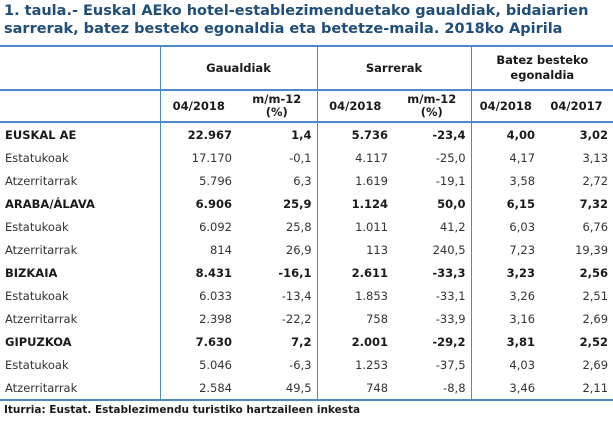 Image resolution: width=613 pixels, height=421 pixels. I want to click on table-cell: 6.906, so click(198, 203).